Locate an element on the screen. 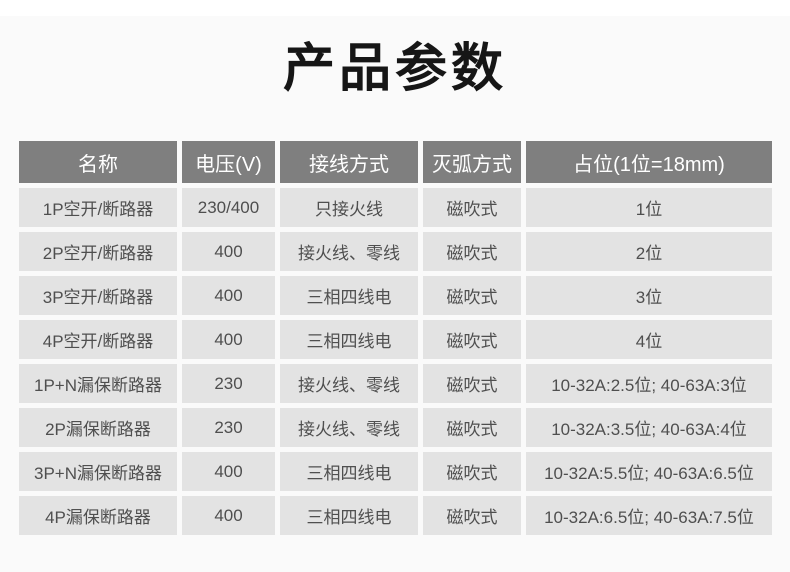  cell-wiring-method: 只接火线 is located at coordinates (349, 207).